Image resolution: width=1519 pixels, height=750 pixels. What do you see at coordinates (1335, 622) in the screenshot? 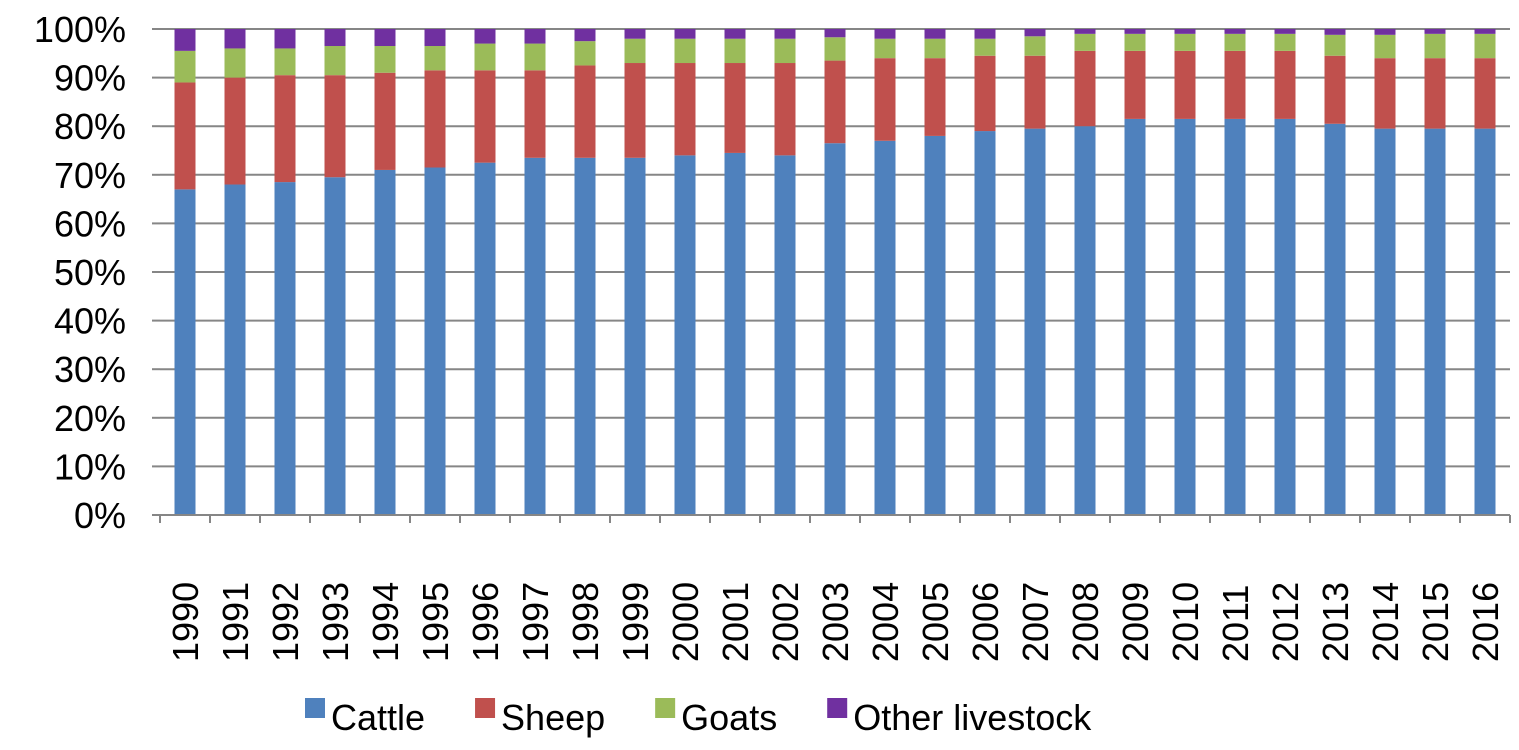
I see `x-tick-label: 2013` at bounding box center [1335, 622].